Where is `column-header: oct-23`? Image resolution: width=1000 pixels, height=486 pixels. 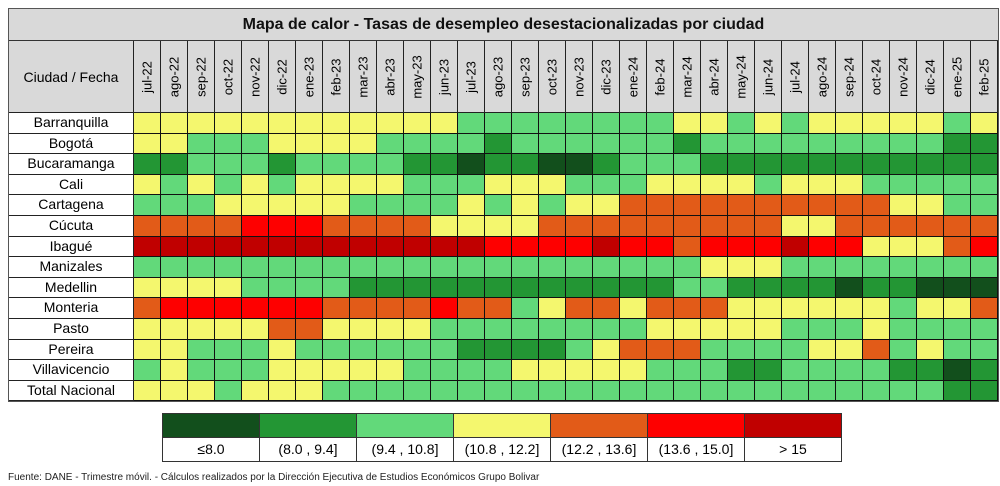 column-header: oct-23 is located at coordinates (552, 77).